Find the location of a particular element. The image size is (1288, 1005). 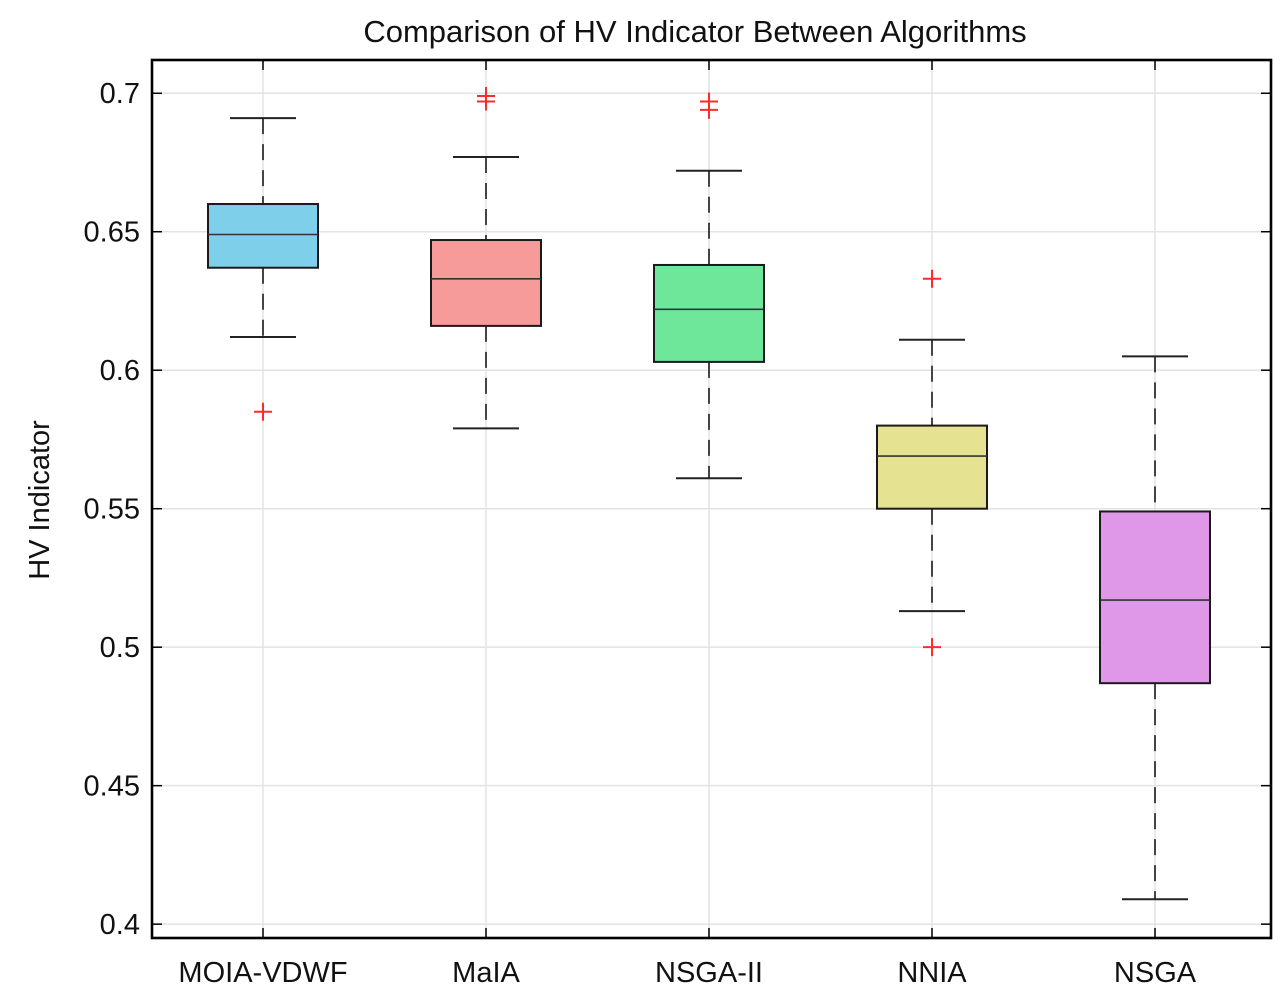

y-tick-label: 0.5 is located at coordinates (120, 648).